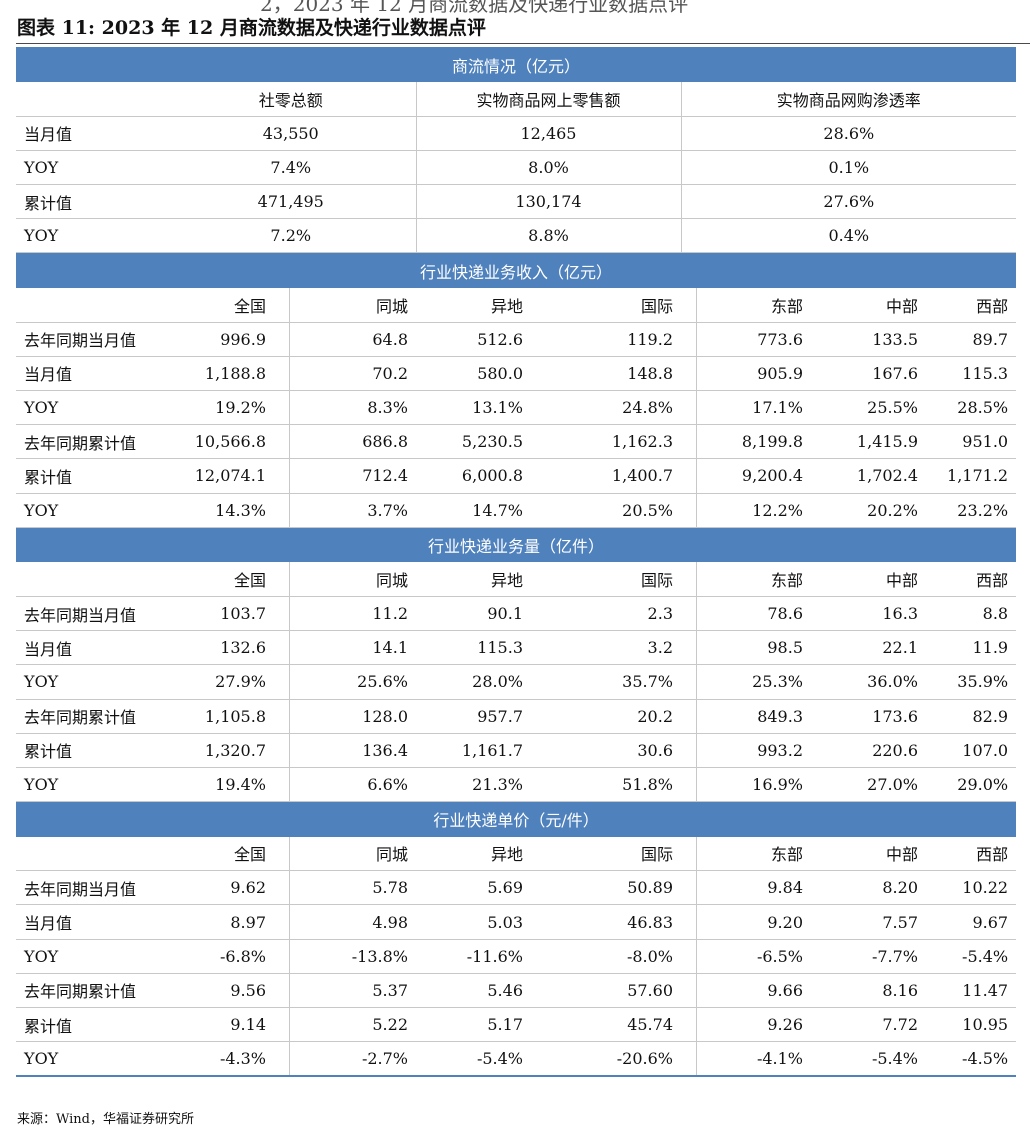 This screenshot has width=1031, height=1131. Describe the element at coordinates (971, 614) in the screenshot. I see `table-cell: 8.8` at that location.